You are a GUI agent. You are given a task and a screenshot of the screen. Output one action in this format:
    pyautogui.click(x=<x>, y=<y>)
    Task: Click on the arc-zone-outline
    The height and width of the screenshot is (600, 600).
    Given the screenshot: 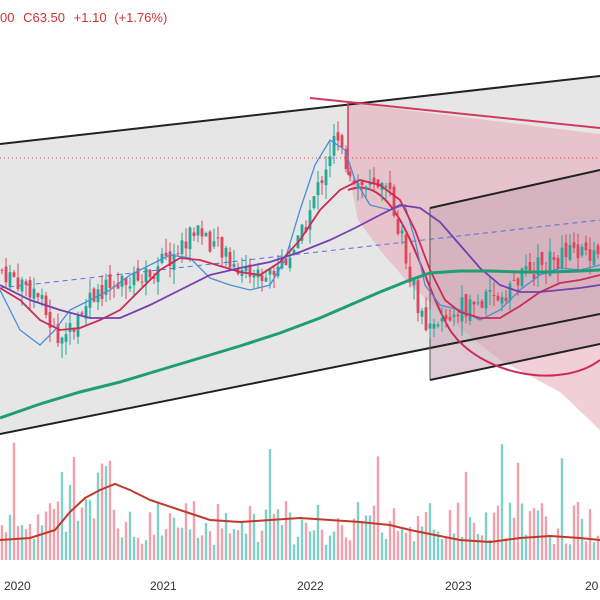 What is the action you would take?
    pyautogui.click(x=473, y=281)
    